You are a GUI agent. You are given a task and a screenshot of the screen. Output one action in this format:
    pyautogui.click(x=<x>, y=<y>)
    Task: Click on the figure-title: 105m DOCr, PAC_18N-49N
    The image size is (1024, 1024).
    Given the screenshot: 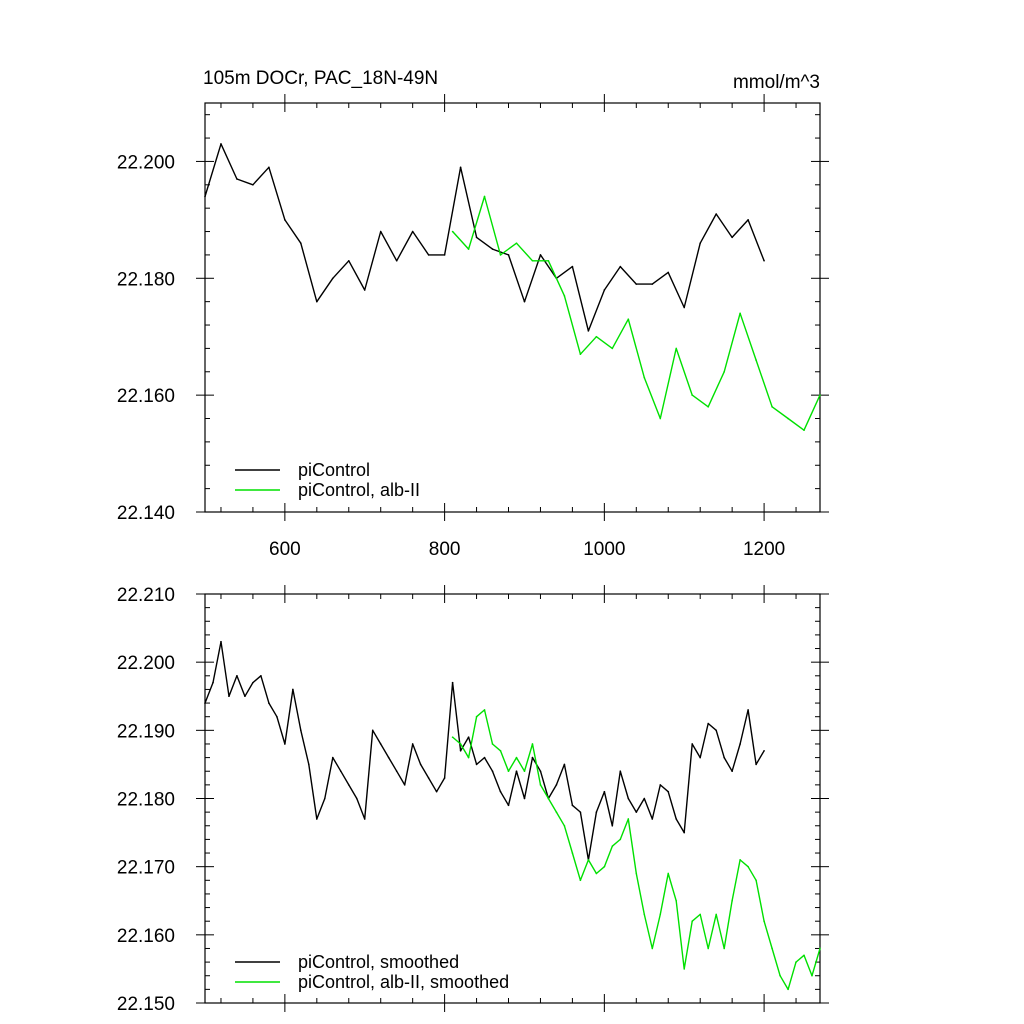 What is the action you would take?
    pyautogui.click(x=320, y=78)
    